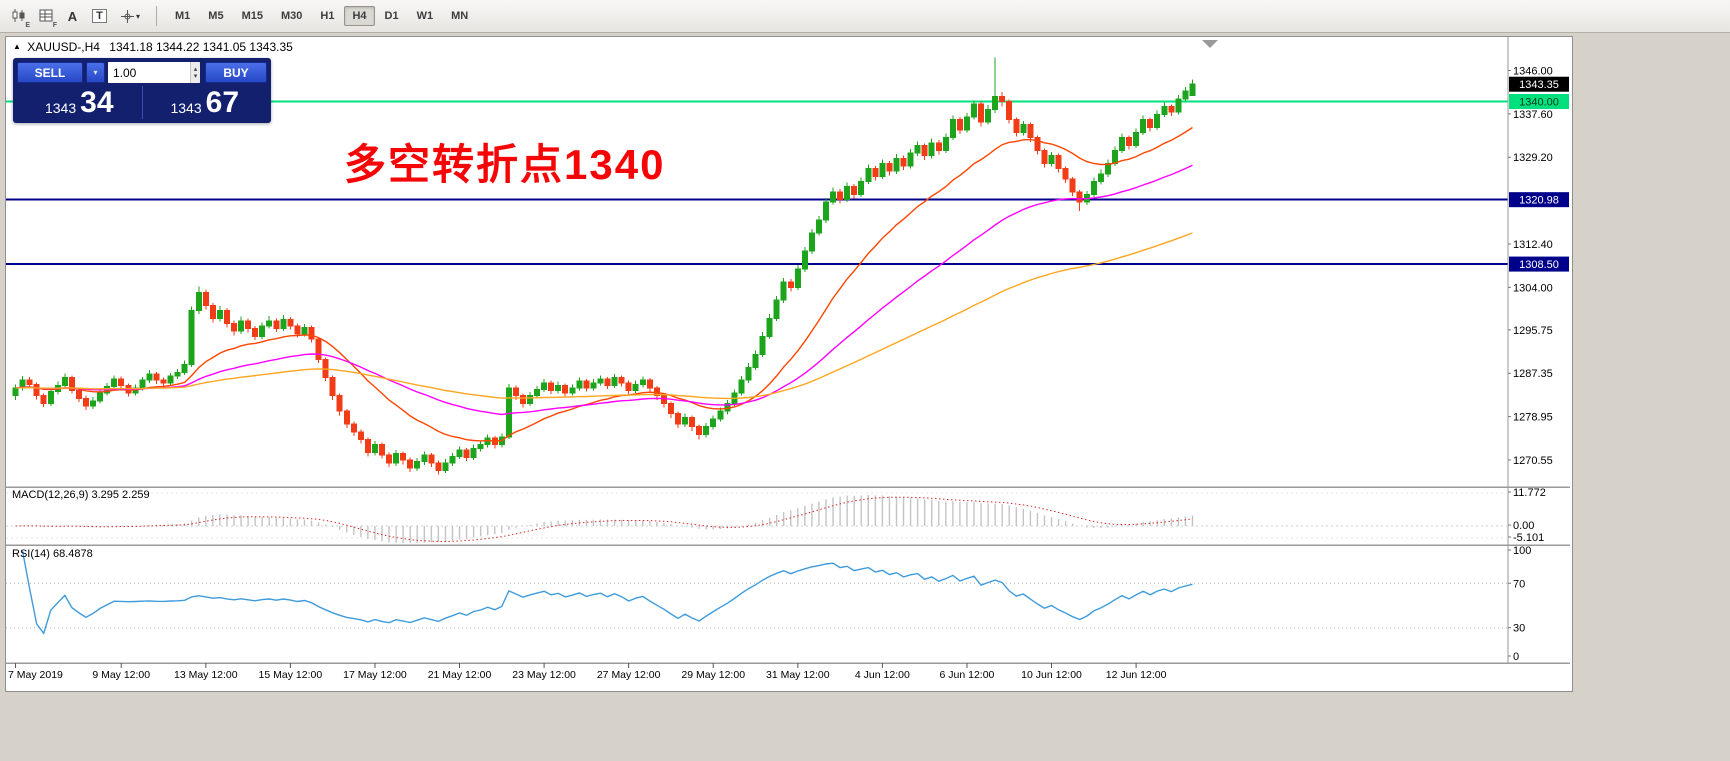 The image size is (1730, 761). I want to click on rsi-indicator-label: RSI(14) 68.4878, so click(52, 554).